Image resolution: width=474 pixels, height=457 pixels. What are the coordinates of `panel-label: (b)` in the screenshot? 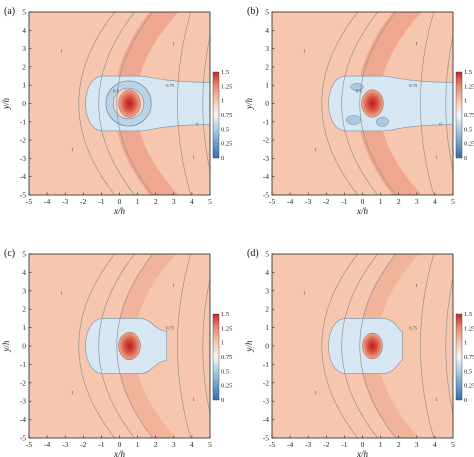 It's located at (253, 11).